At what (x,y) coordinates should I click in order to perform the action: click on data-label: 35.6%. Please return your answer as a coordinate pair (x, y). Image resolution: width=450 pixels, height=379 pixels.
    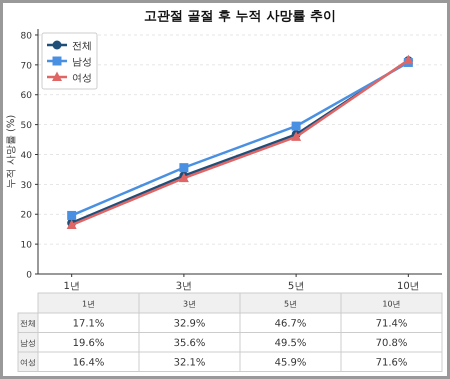
    Looking at the image, I should click on (190, 343).